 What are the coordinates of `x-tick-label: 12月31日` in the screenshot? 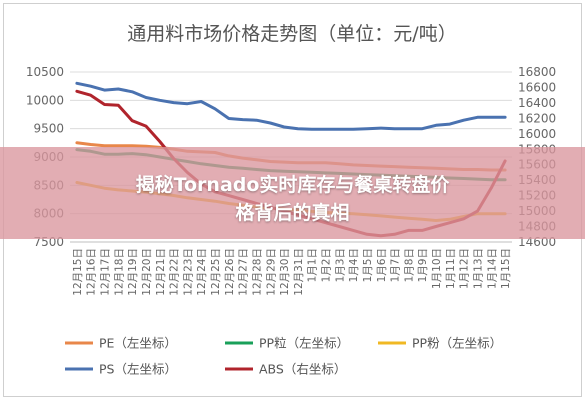 It's located at (299, 272).